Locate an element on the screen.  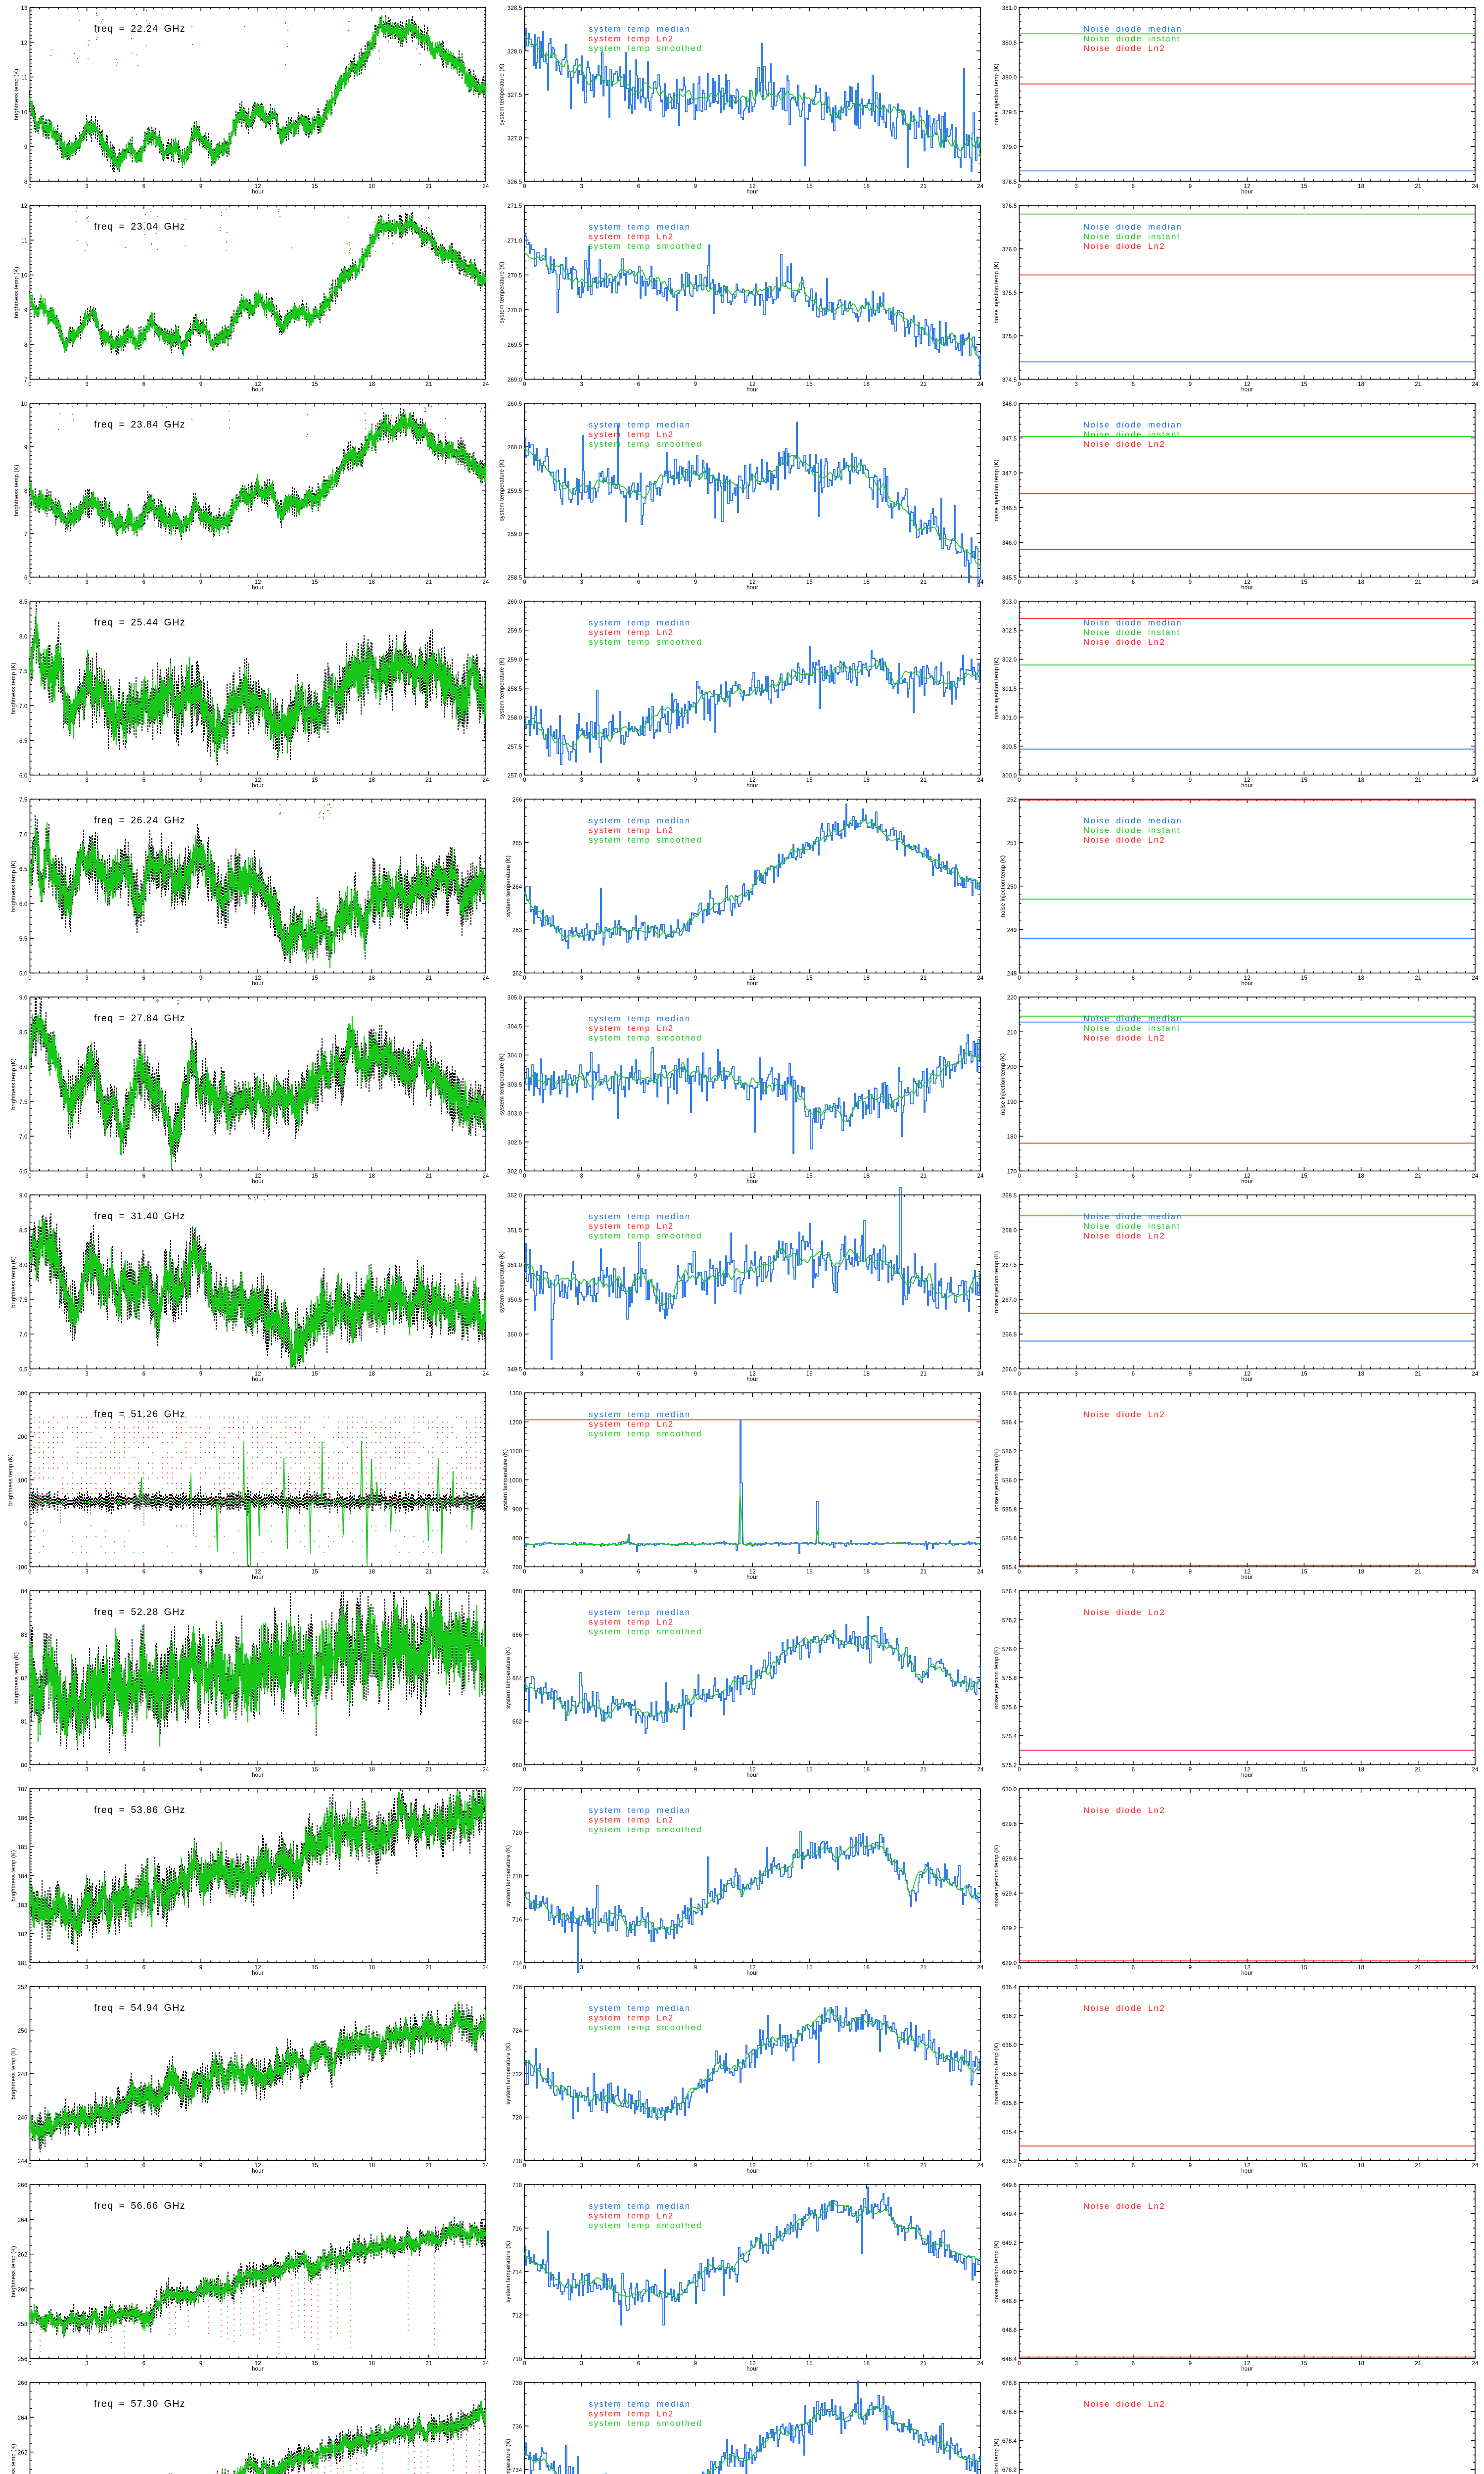
svg-text: freq = 57.30 GHz is located at coordinates (140, 2404).